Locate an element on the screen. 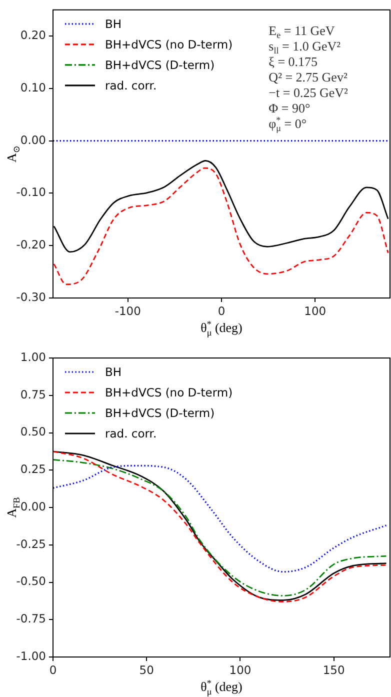  annotation: ξ = 0.175 is located at coordinates (293, 61).